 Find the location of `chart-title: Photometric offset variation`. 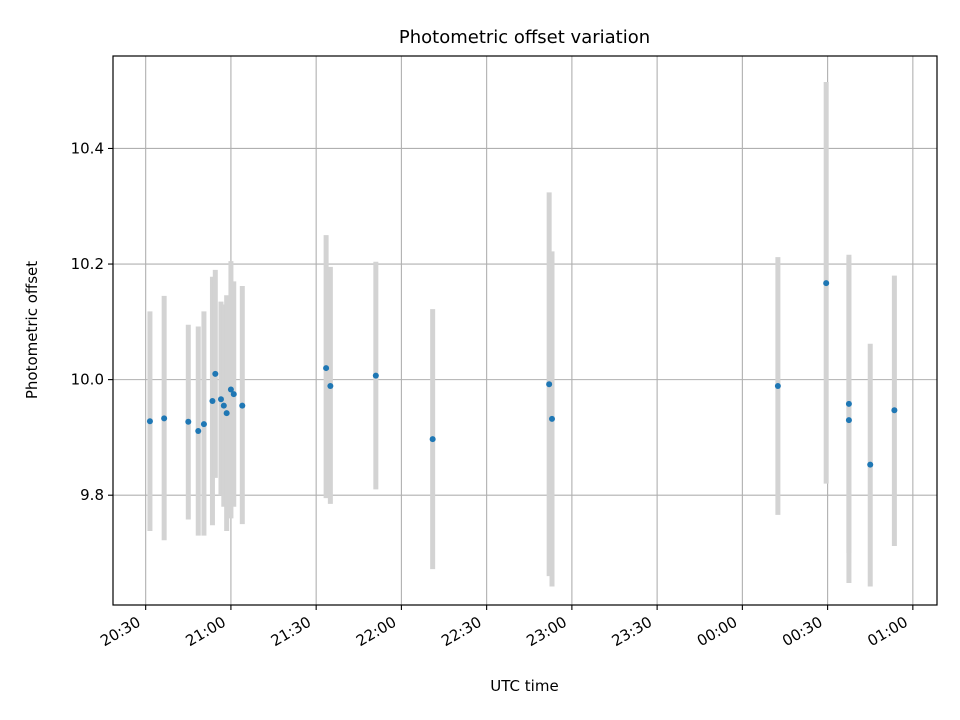

chart-title: Photometric offset variation is located at coordinates (524, 37).